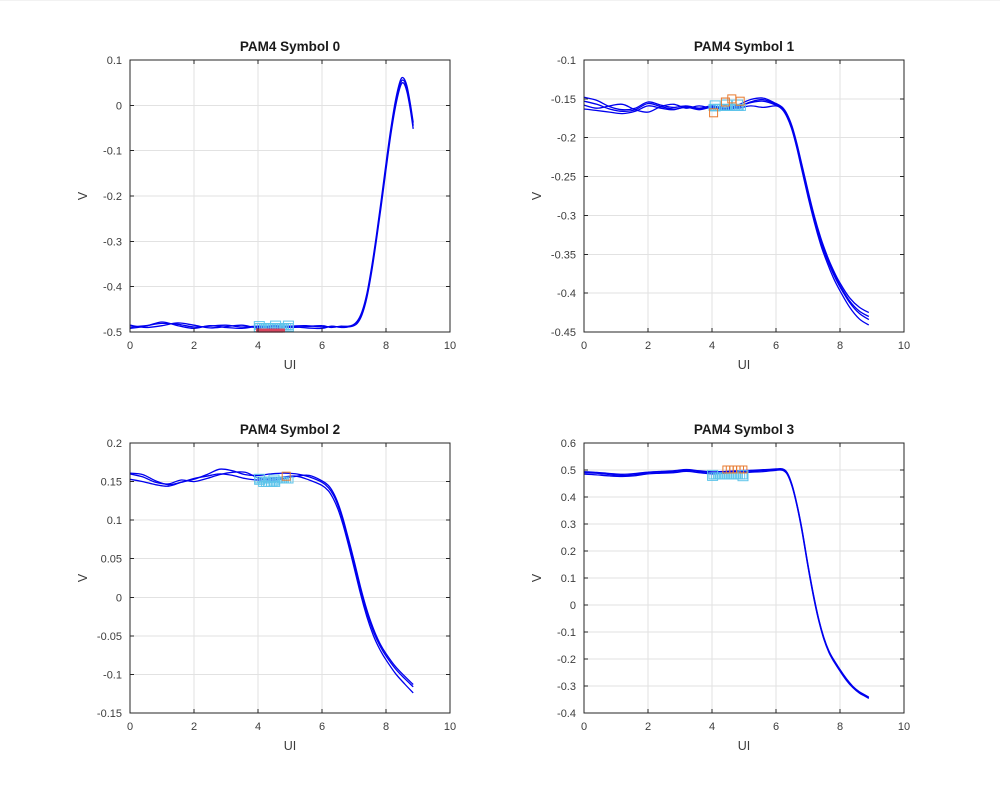 The width and height of the screenshot is (1000, 801). Describe the element at coordinates (109, 579) in the screenshot. I see `y-tick-labels: 0.2 0.15 0.1 0.05 0 -0.05 -0.1 -0.15` at that location.